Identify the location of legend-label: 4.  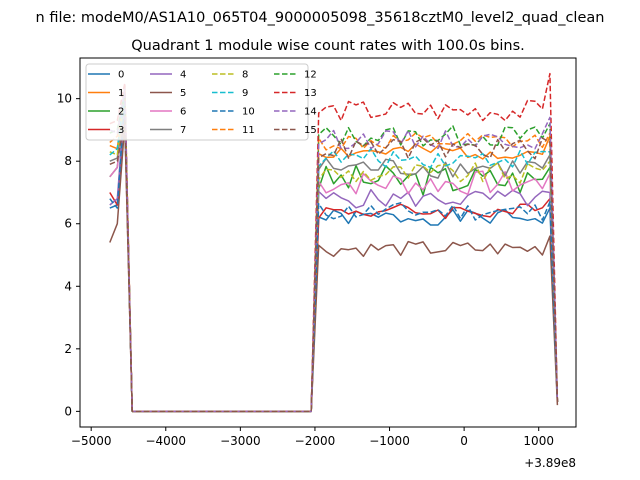
(183, 75).